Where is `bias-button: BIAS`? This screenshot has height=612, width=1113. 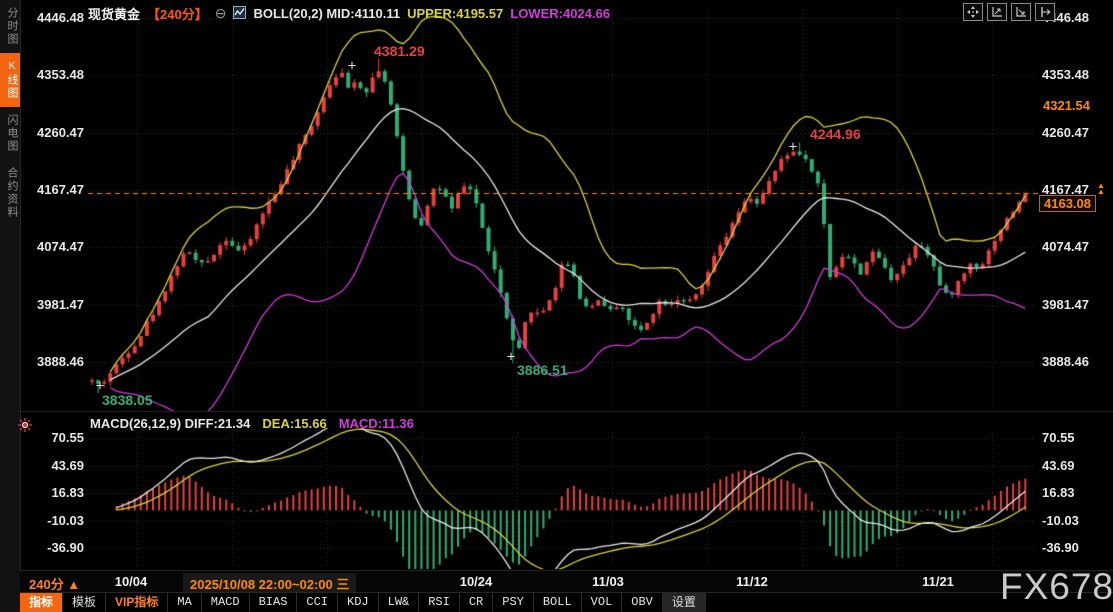
bias-button: BIAS is located at coordinates (274, 602).